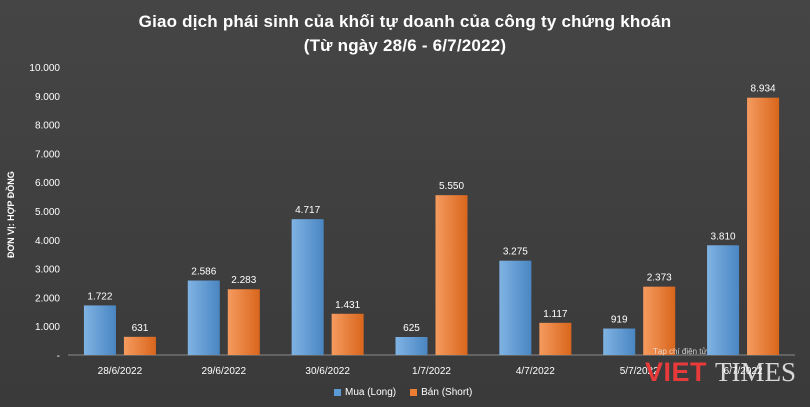 Image resolution: width=810 pixels, height=407 pixels. I want to click on data-label-short: 1.431, so click(347, 305).